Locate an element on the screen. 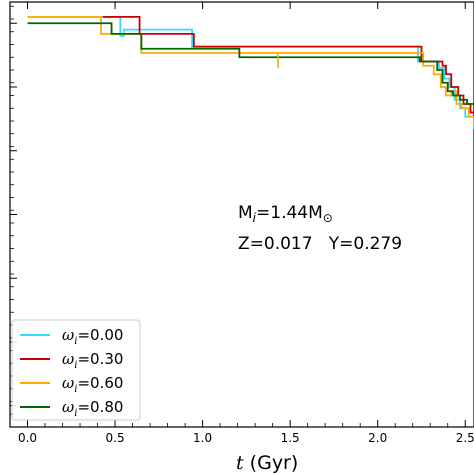 The height and width of the screenshot is (474, 474). annotation-mass-subscript: i is located at coordinates (255, 218).